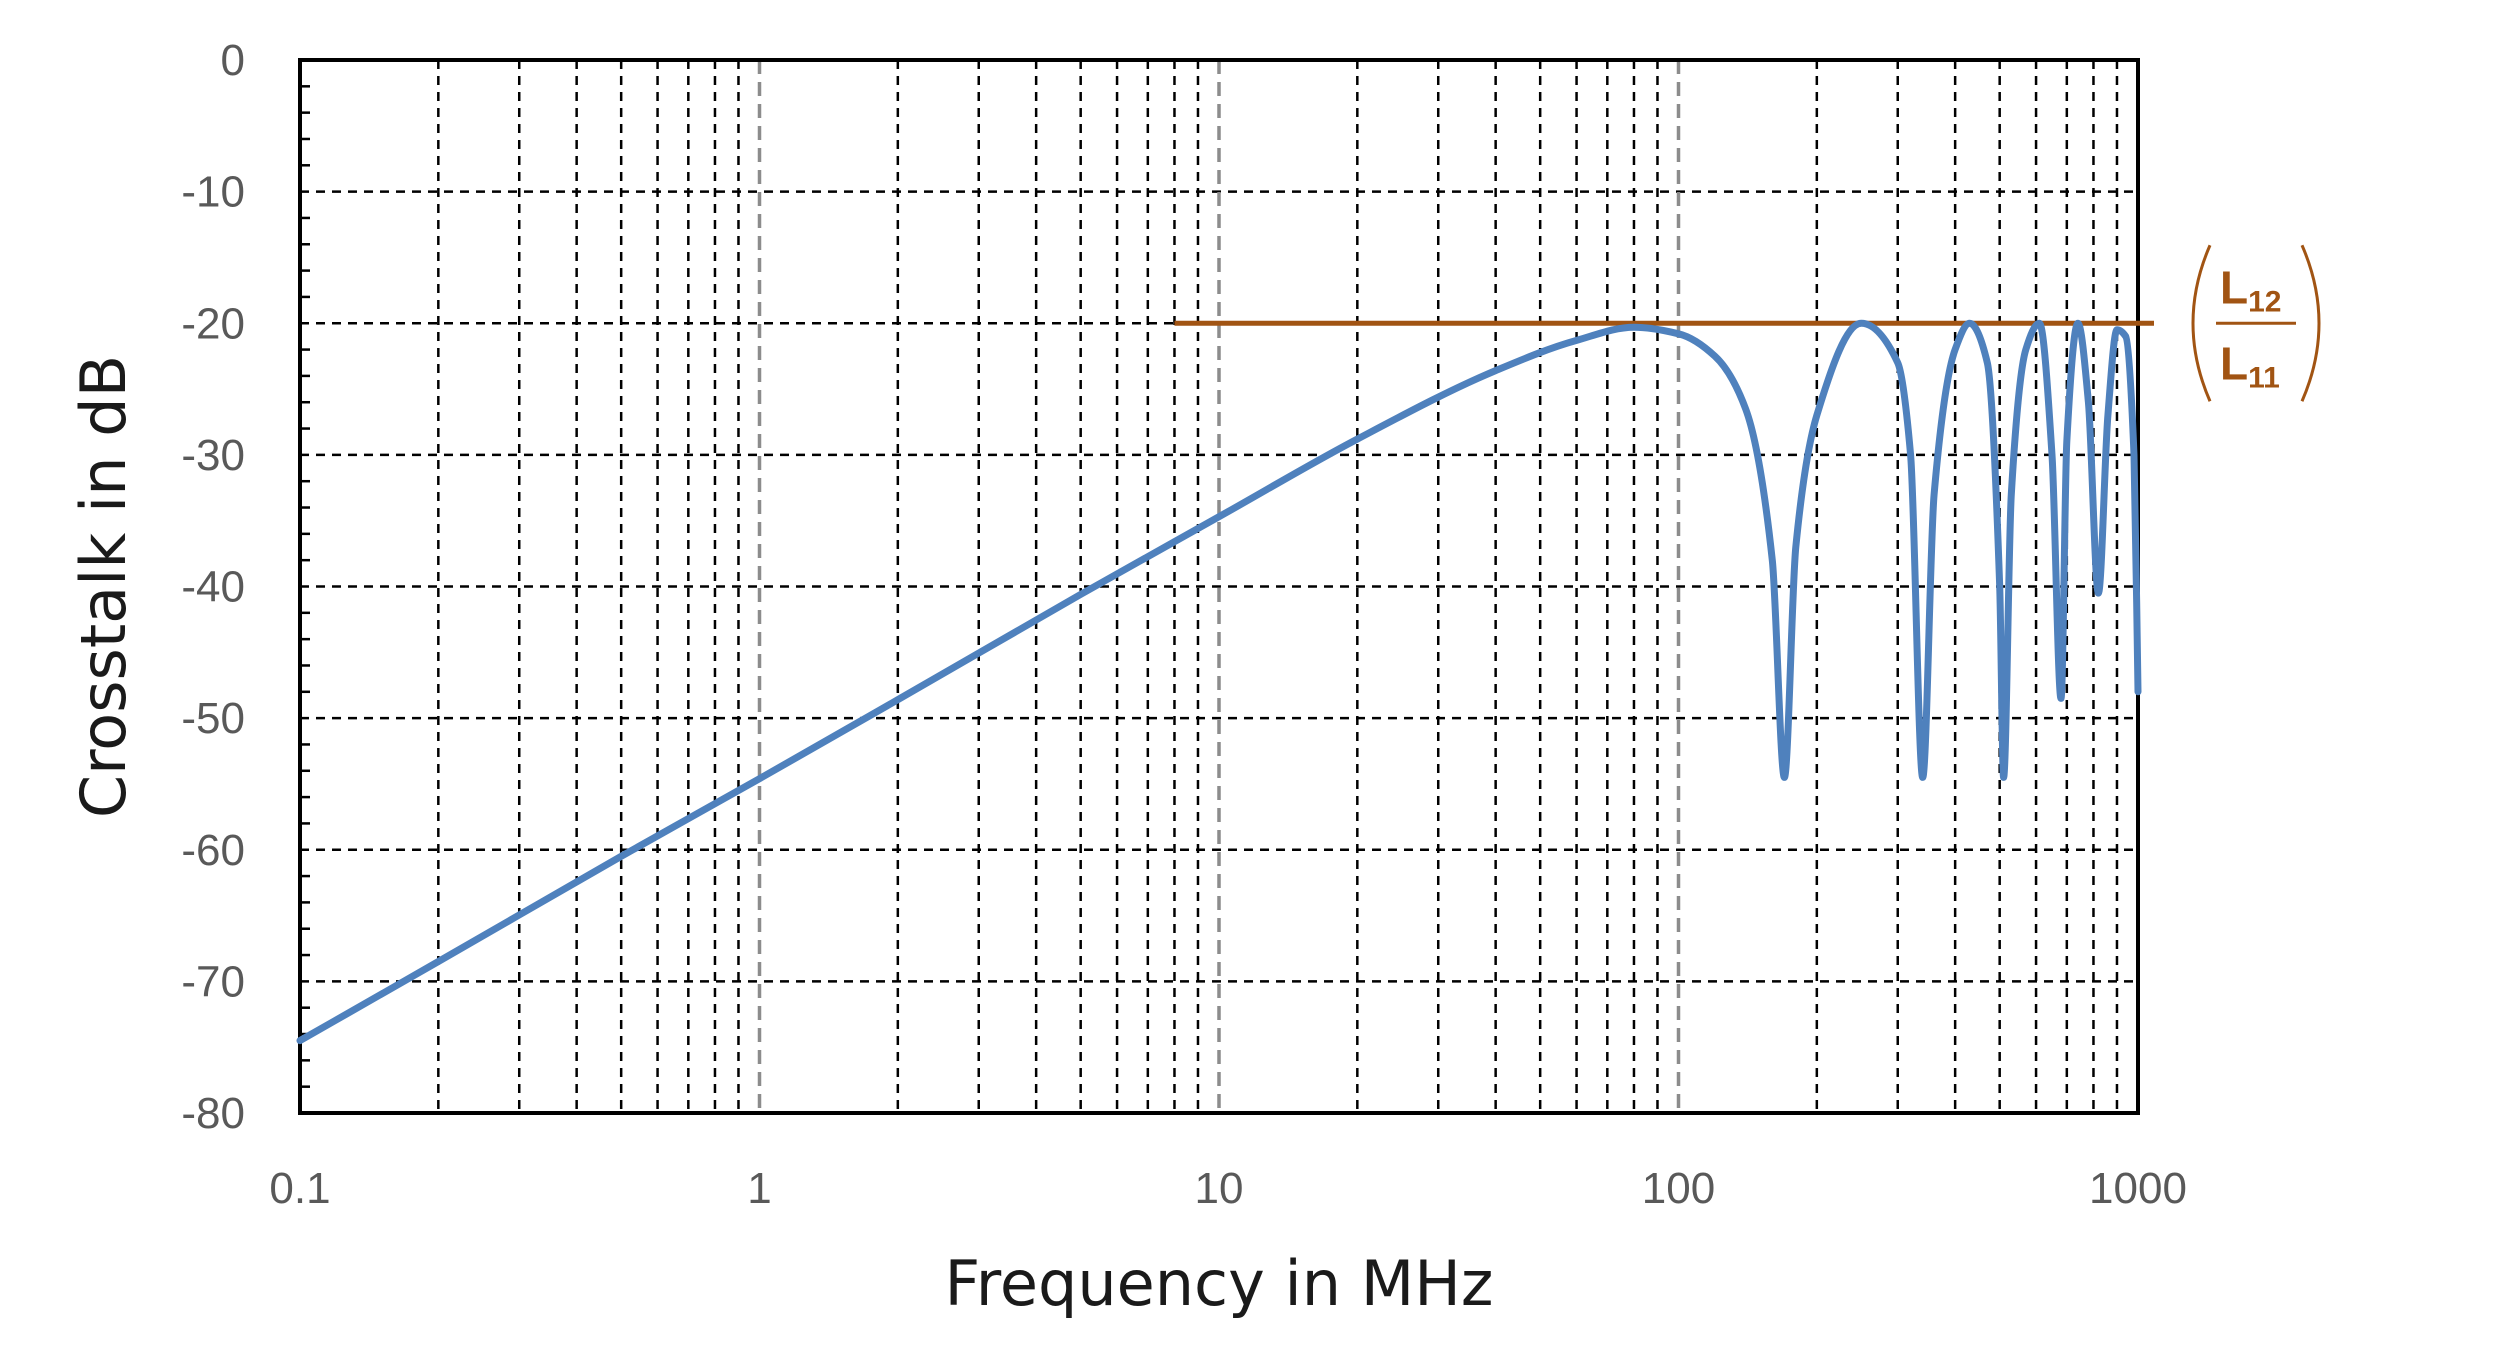  Describe the element at coordinates (2234, 287) in the screenshot. I see `numerator-letter: L` at that location.